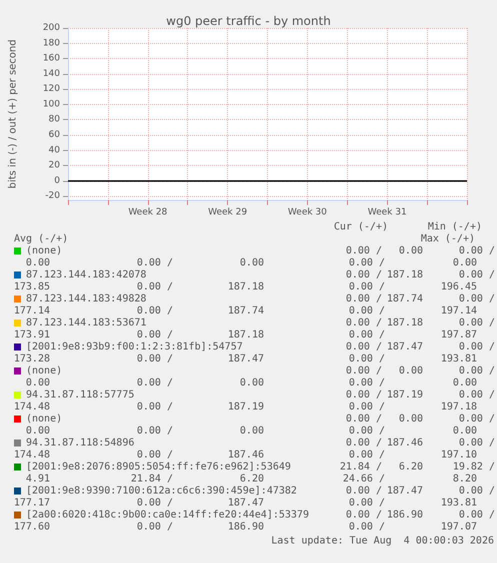 This screenshot has width=497, height=563. I want to click on text: 8.20, so click(464, 479).